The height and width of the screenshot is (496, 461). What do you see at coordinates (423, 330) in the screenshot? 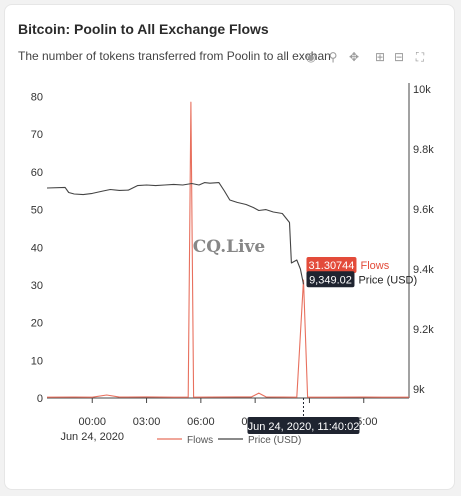
I see `y-right-tick-label: 9.2k` at bounding box center [423, 330].